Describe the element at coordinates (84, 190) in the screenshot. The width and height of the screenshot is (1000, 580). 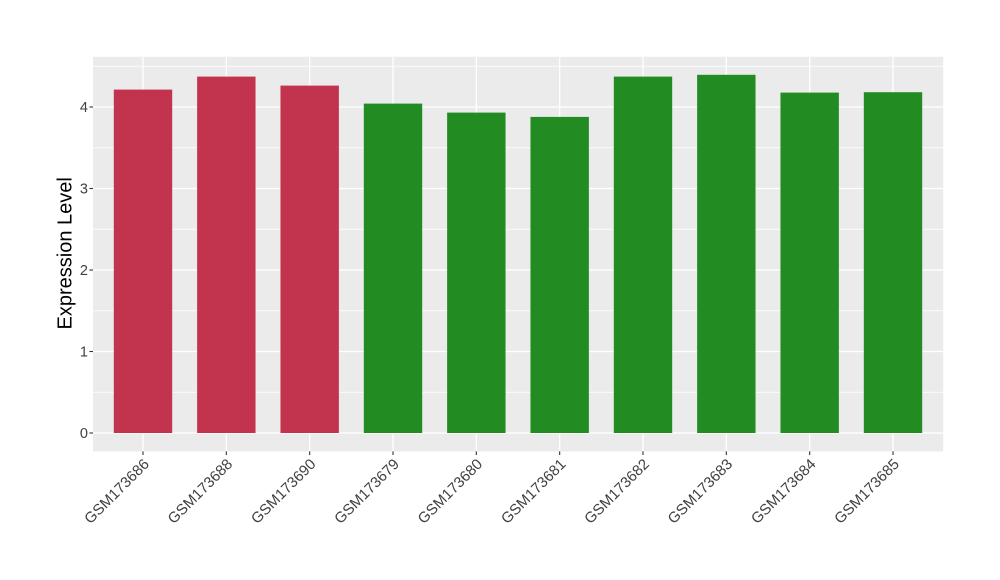
I see `svg-text: 3` at that location.